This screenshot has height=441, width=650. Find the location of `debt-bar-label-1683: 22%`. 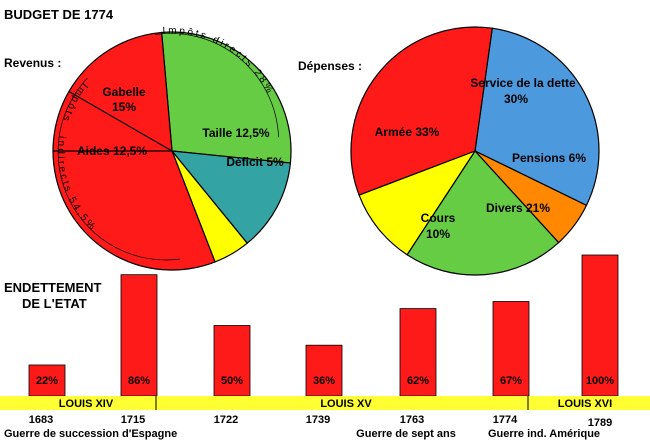

debt-bar-label-1683: 22% is located at coordinates (47, 381).